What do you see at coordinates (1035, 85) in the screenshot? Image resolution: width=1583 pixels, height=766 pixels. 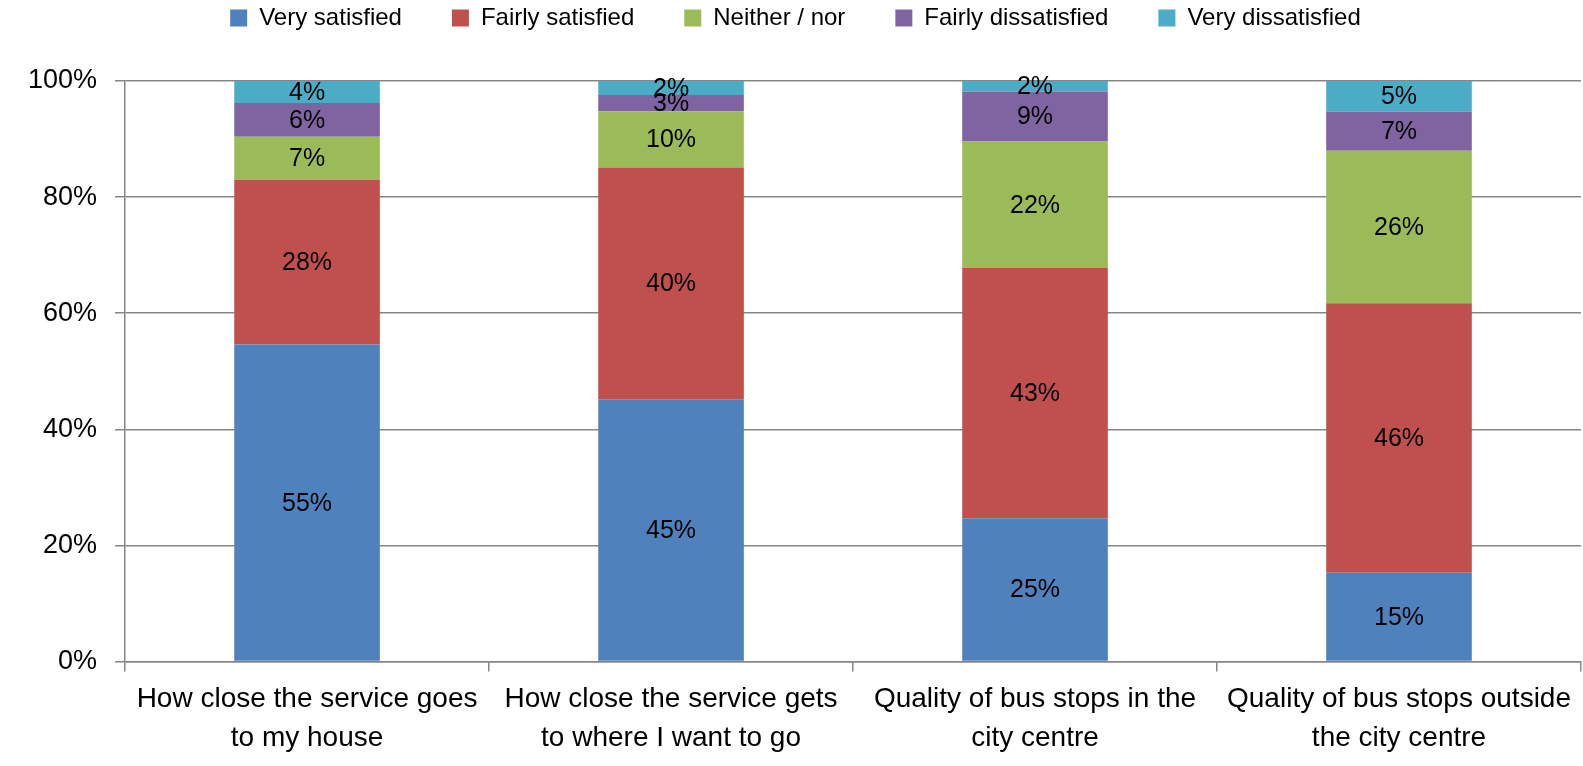 I see `data-label: 2%` at bounding box center [1035, 85].